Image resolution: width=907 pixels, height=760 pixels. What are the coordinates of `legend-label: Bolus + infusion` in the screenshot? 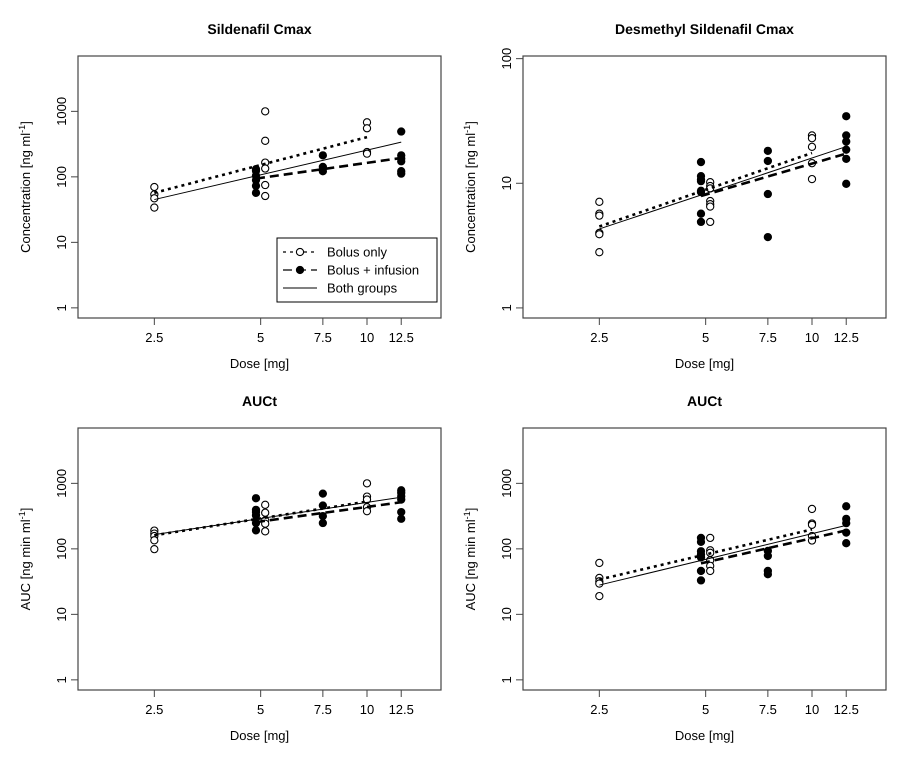 It's located at (373, 270).